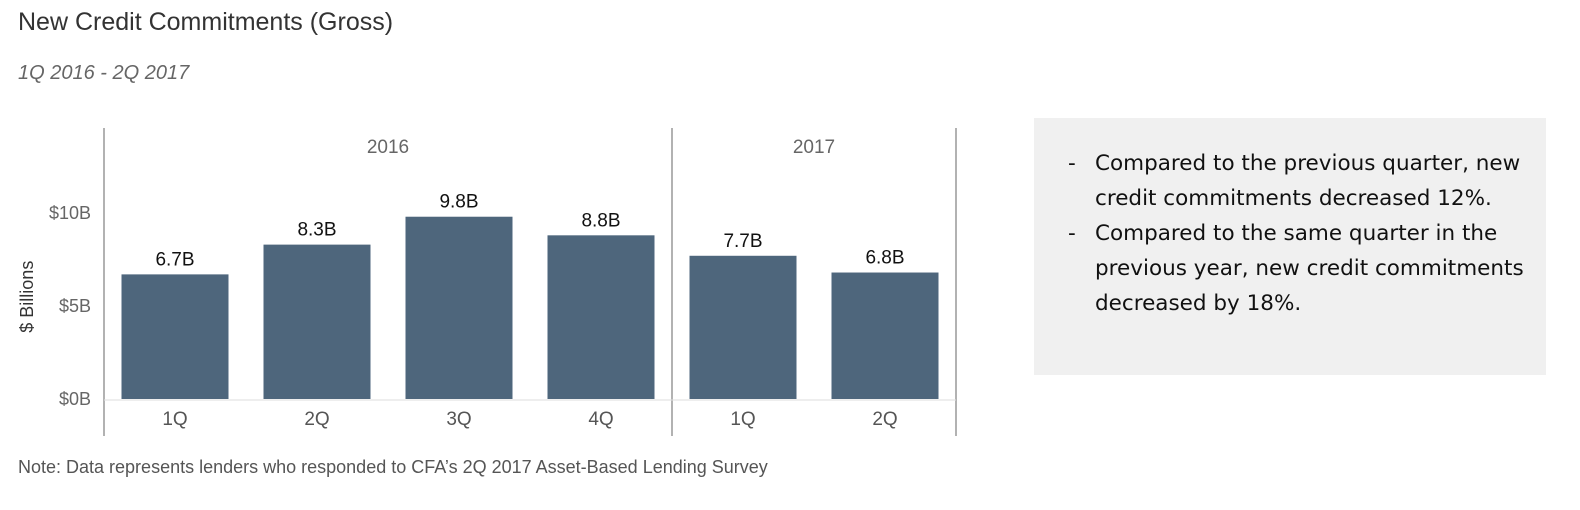 The width and height of the screenshot is (1580, 510). I want to click on data-label: 7.7B, so click(742, 241).